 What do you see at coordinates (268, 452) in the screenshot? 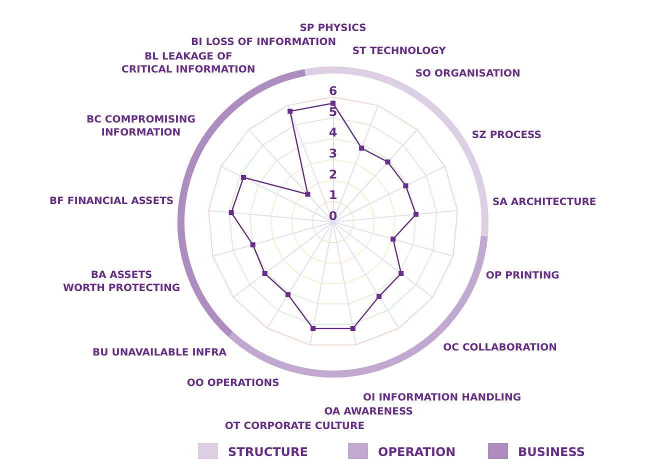
I see `text: STRUCTURE` at bounding box center [268, 452].